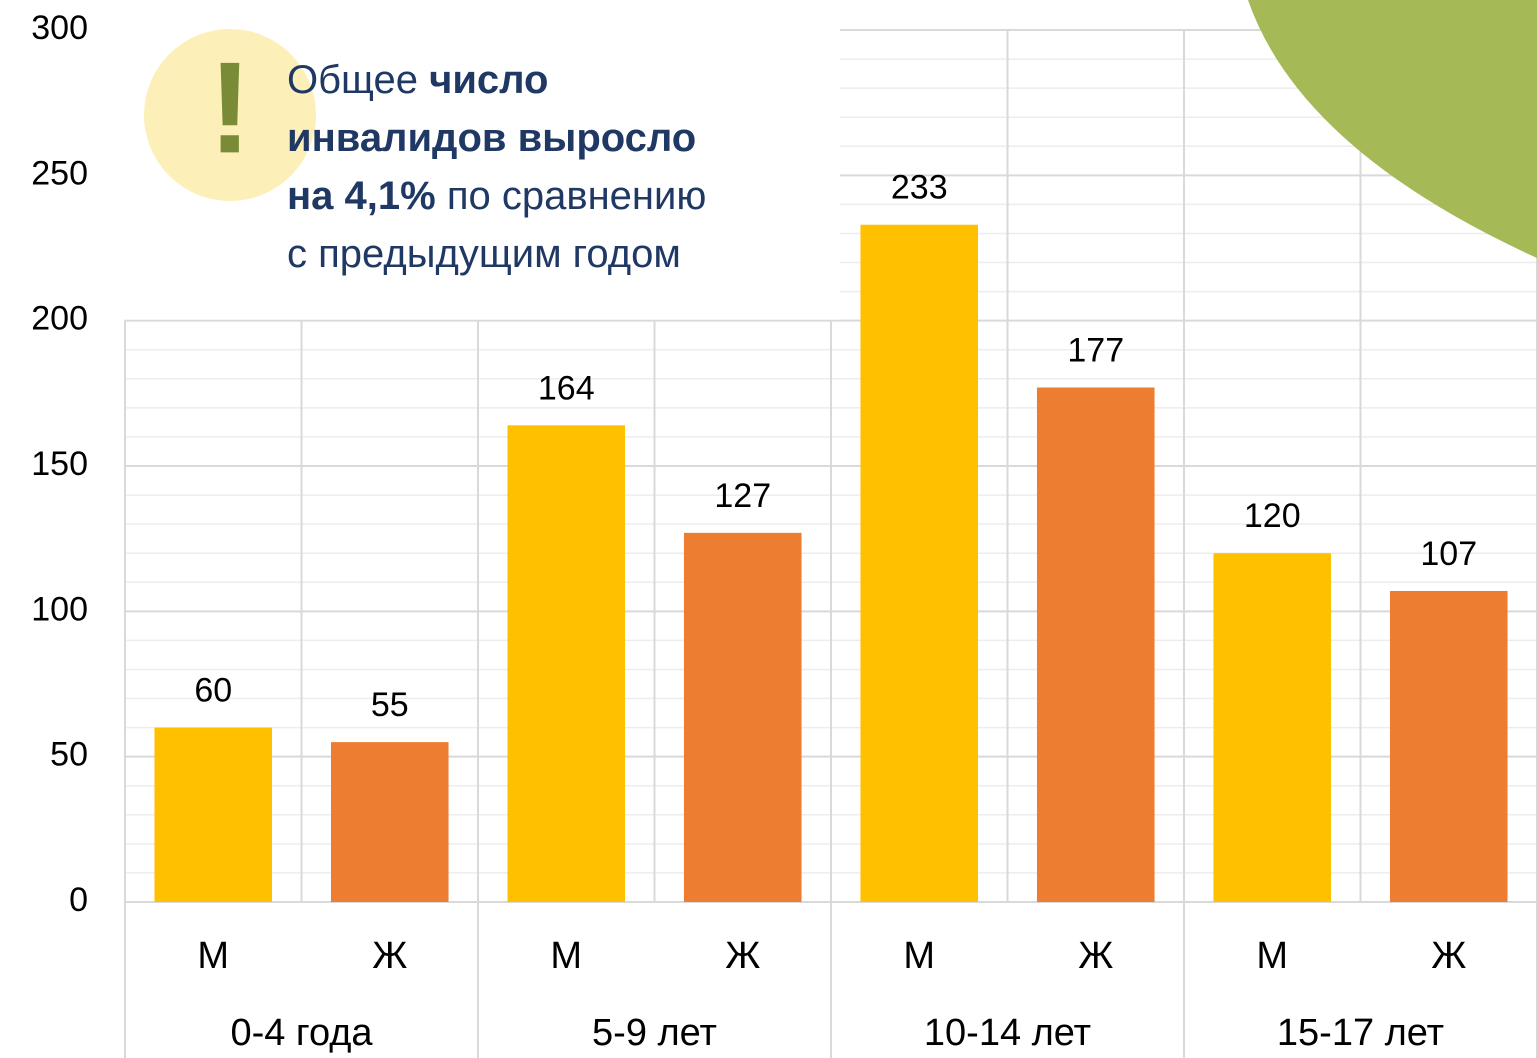 The width and height of the screenshot is (1537, 1058). Describe the element at coordinates (1272, 516) in the screenshot. I see `data-label: 120` at that location.